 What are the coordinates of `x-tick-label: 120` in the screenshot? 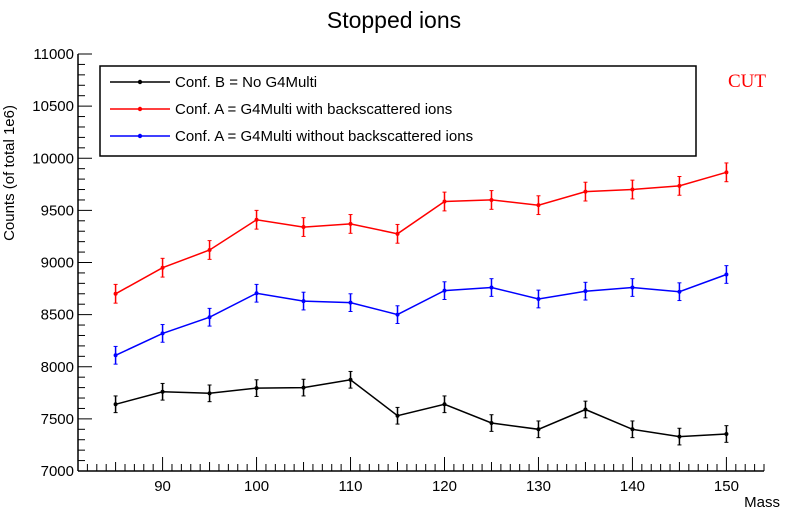 It's located at (444, 486).